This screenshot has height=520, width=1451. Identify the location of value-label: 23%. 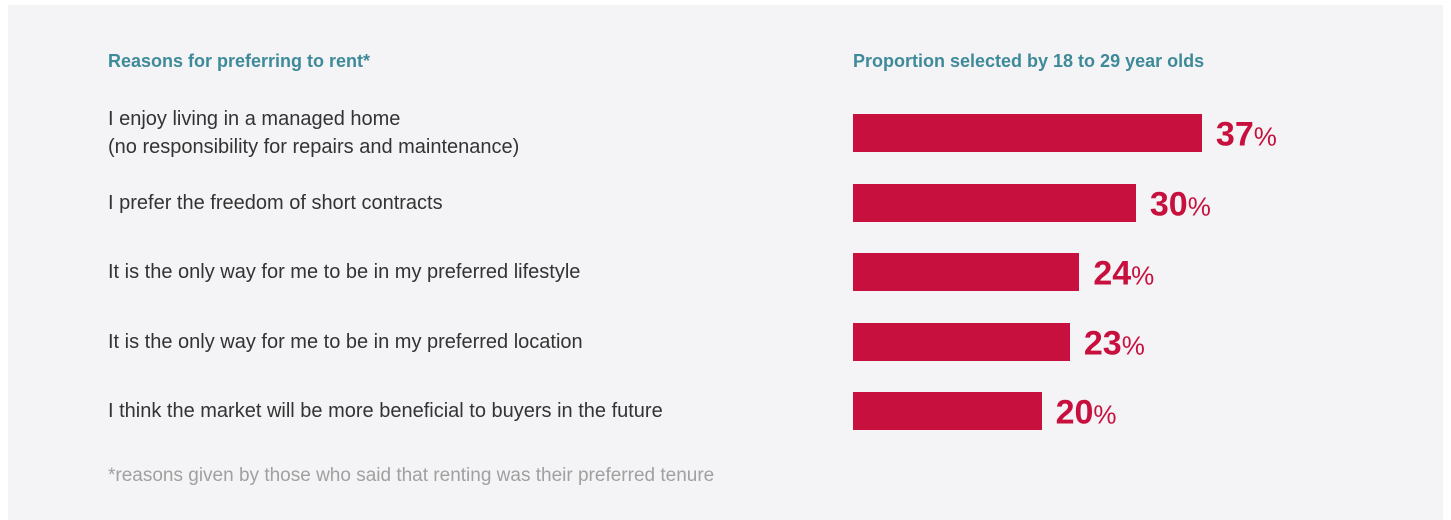
(1114, 343).